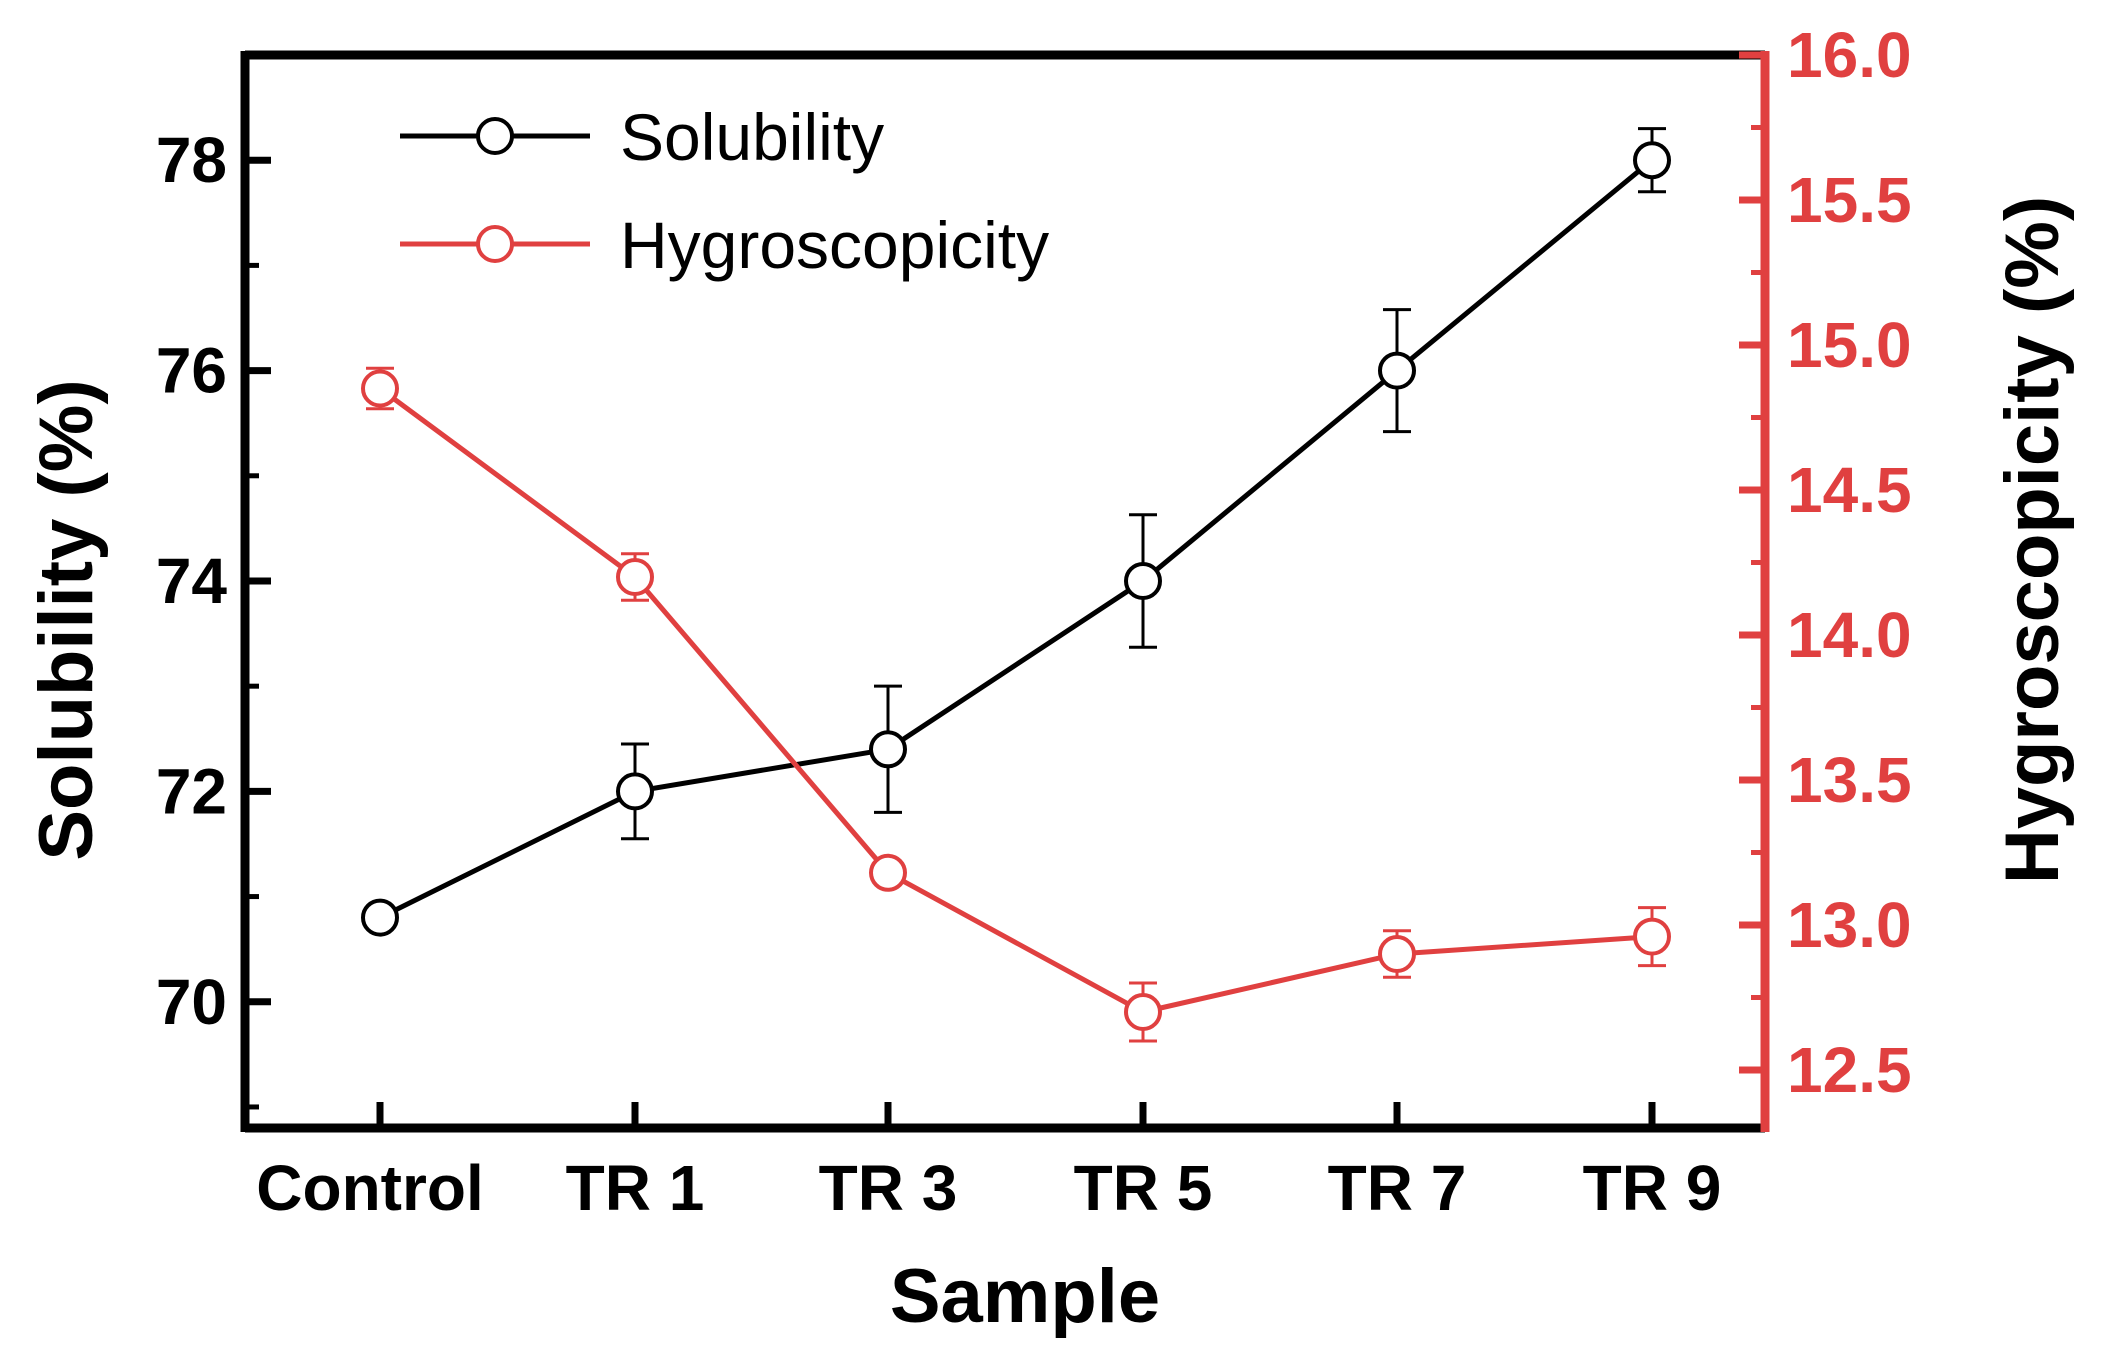  Describe the element at coordinates (191, 371) in the screenshot. I see `y-tick-label-3: 76` at that location.